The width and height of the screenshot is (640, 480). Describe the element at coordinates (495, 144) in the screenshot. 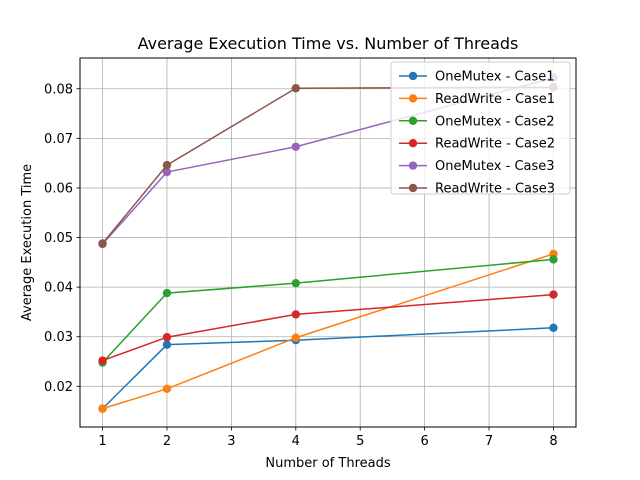

I see `legend-label: ReadWrite - Case2` at that location.